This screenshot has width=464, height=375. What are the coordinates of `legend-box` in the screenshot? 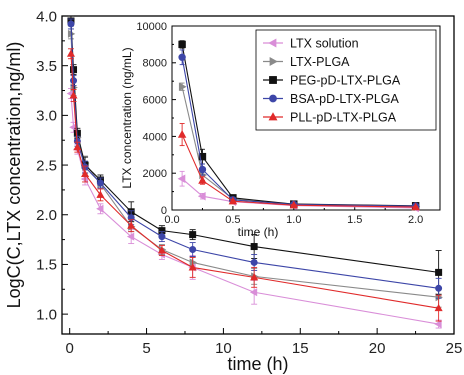 It's located at (346, 80).